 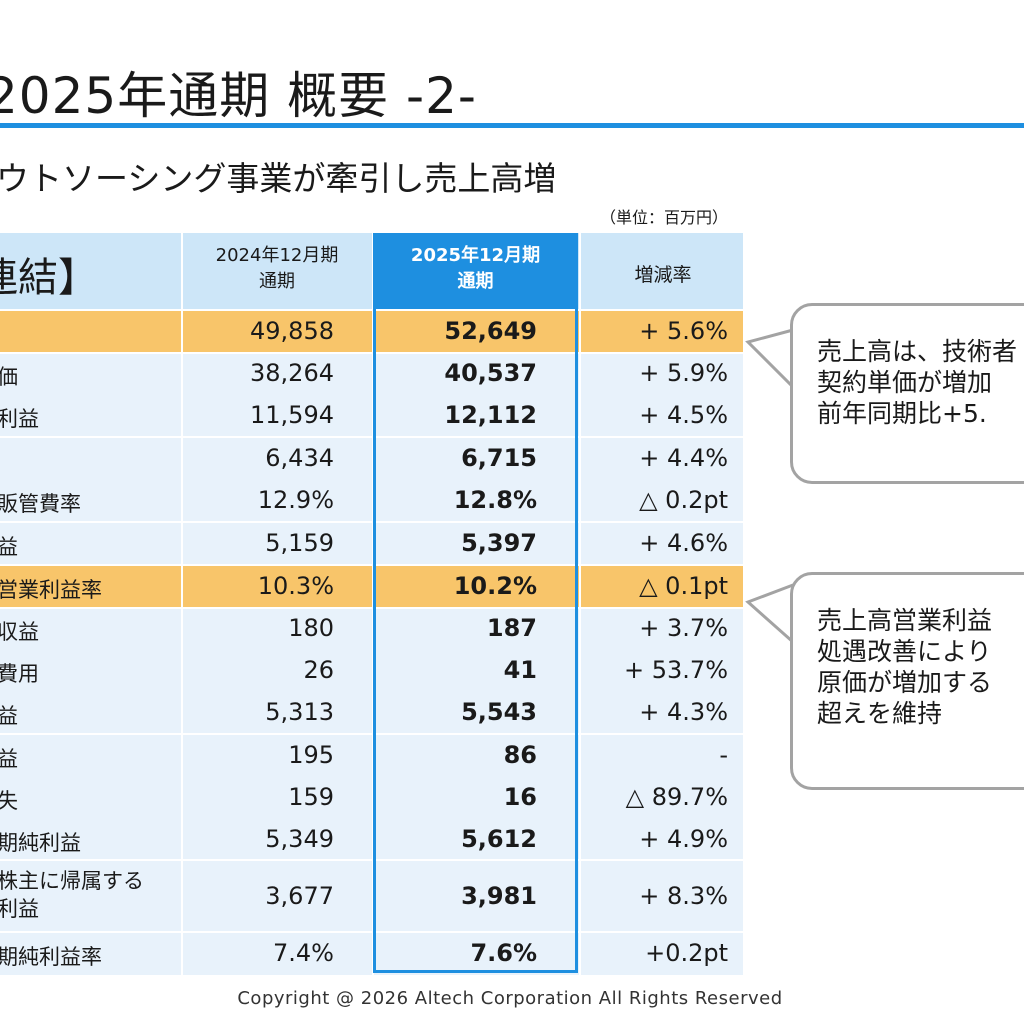 I want to click on row-label: 費用, so click(x=19, y=674).